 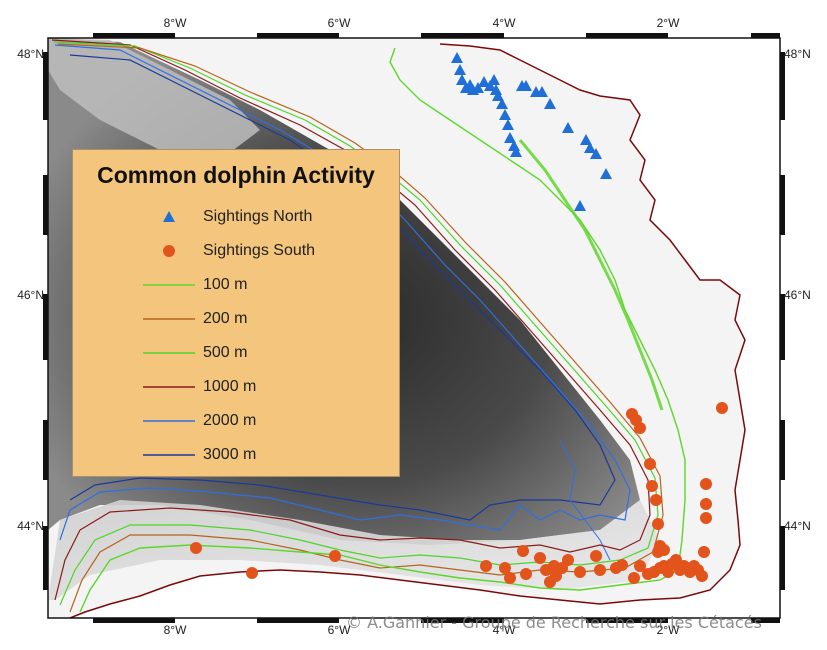 What do you see at coordinates (236, 320) in the screenshot?
I see `legend-item-200m: 200 m` at bounding box center [236, 320].